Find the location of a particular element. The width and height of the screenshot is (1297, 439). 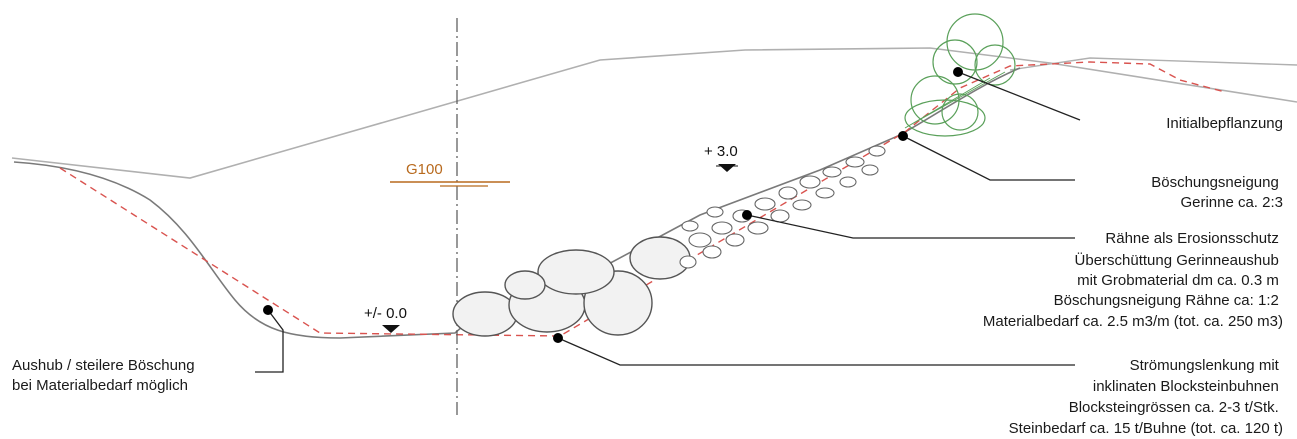

terrain-right-line is located at coordinates (1153, 64).